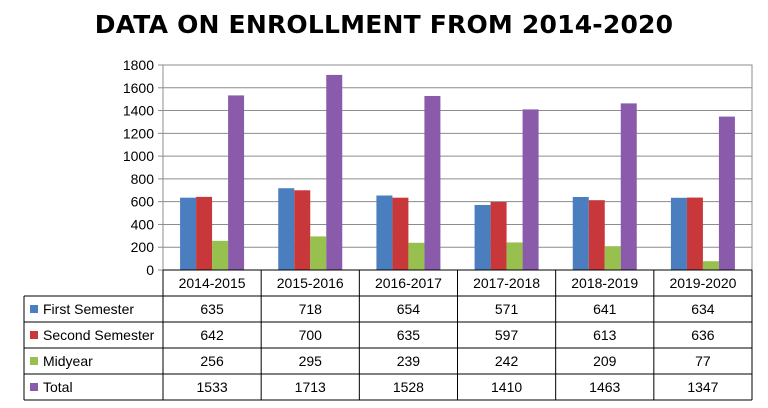 This screenshot has height=408, width=768. Describe the element at coordinates (703, 335) in the screenshot. I see `table-cell-value: 636` at that location.